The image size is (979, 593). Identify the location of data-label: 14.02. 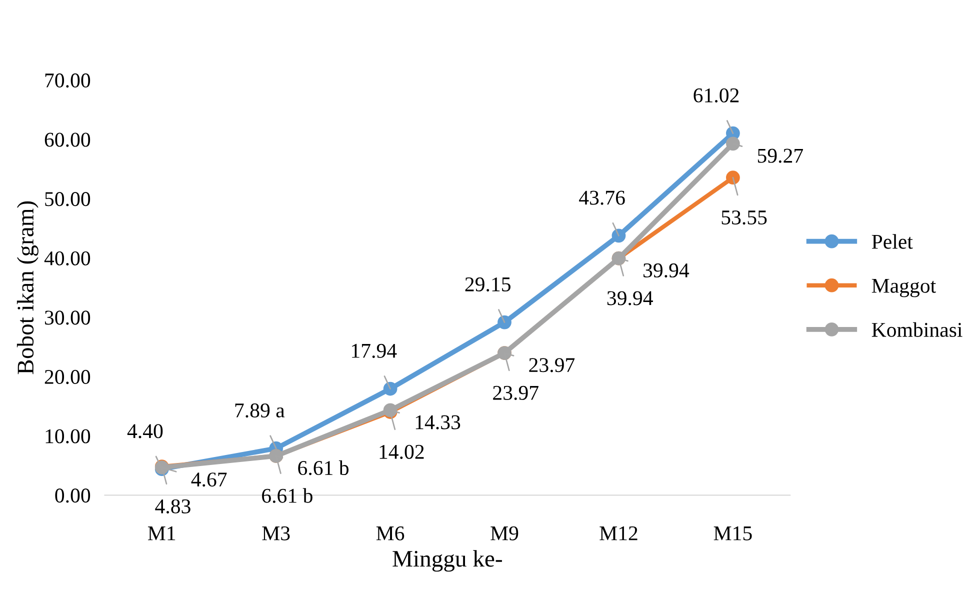
(402, 451).